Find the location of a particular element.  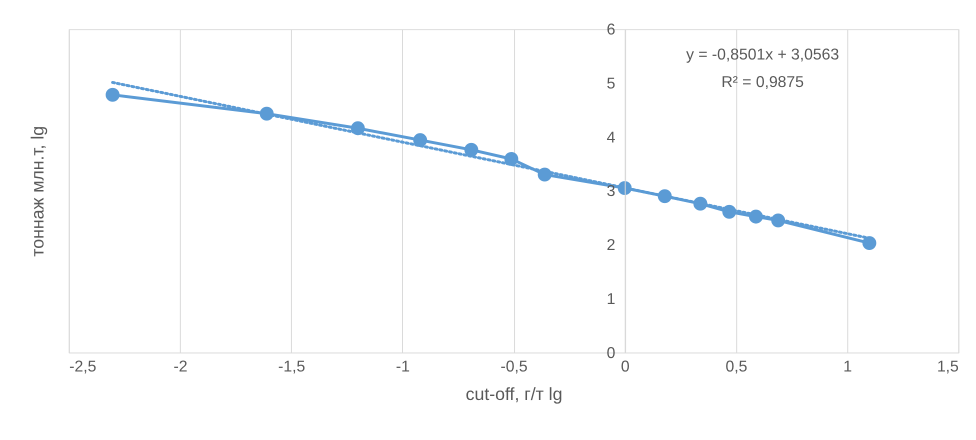

y-tick-label: 1 is located at coordinates (611, 299).